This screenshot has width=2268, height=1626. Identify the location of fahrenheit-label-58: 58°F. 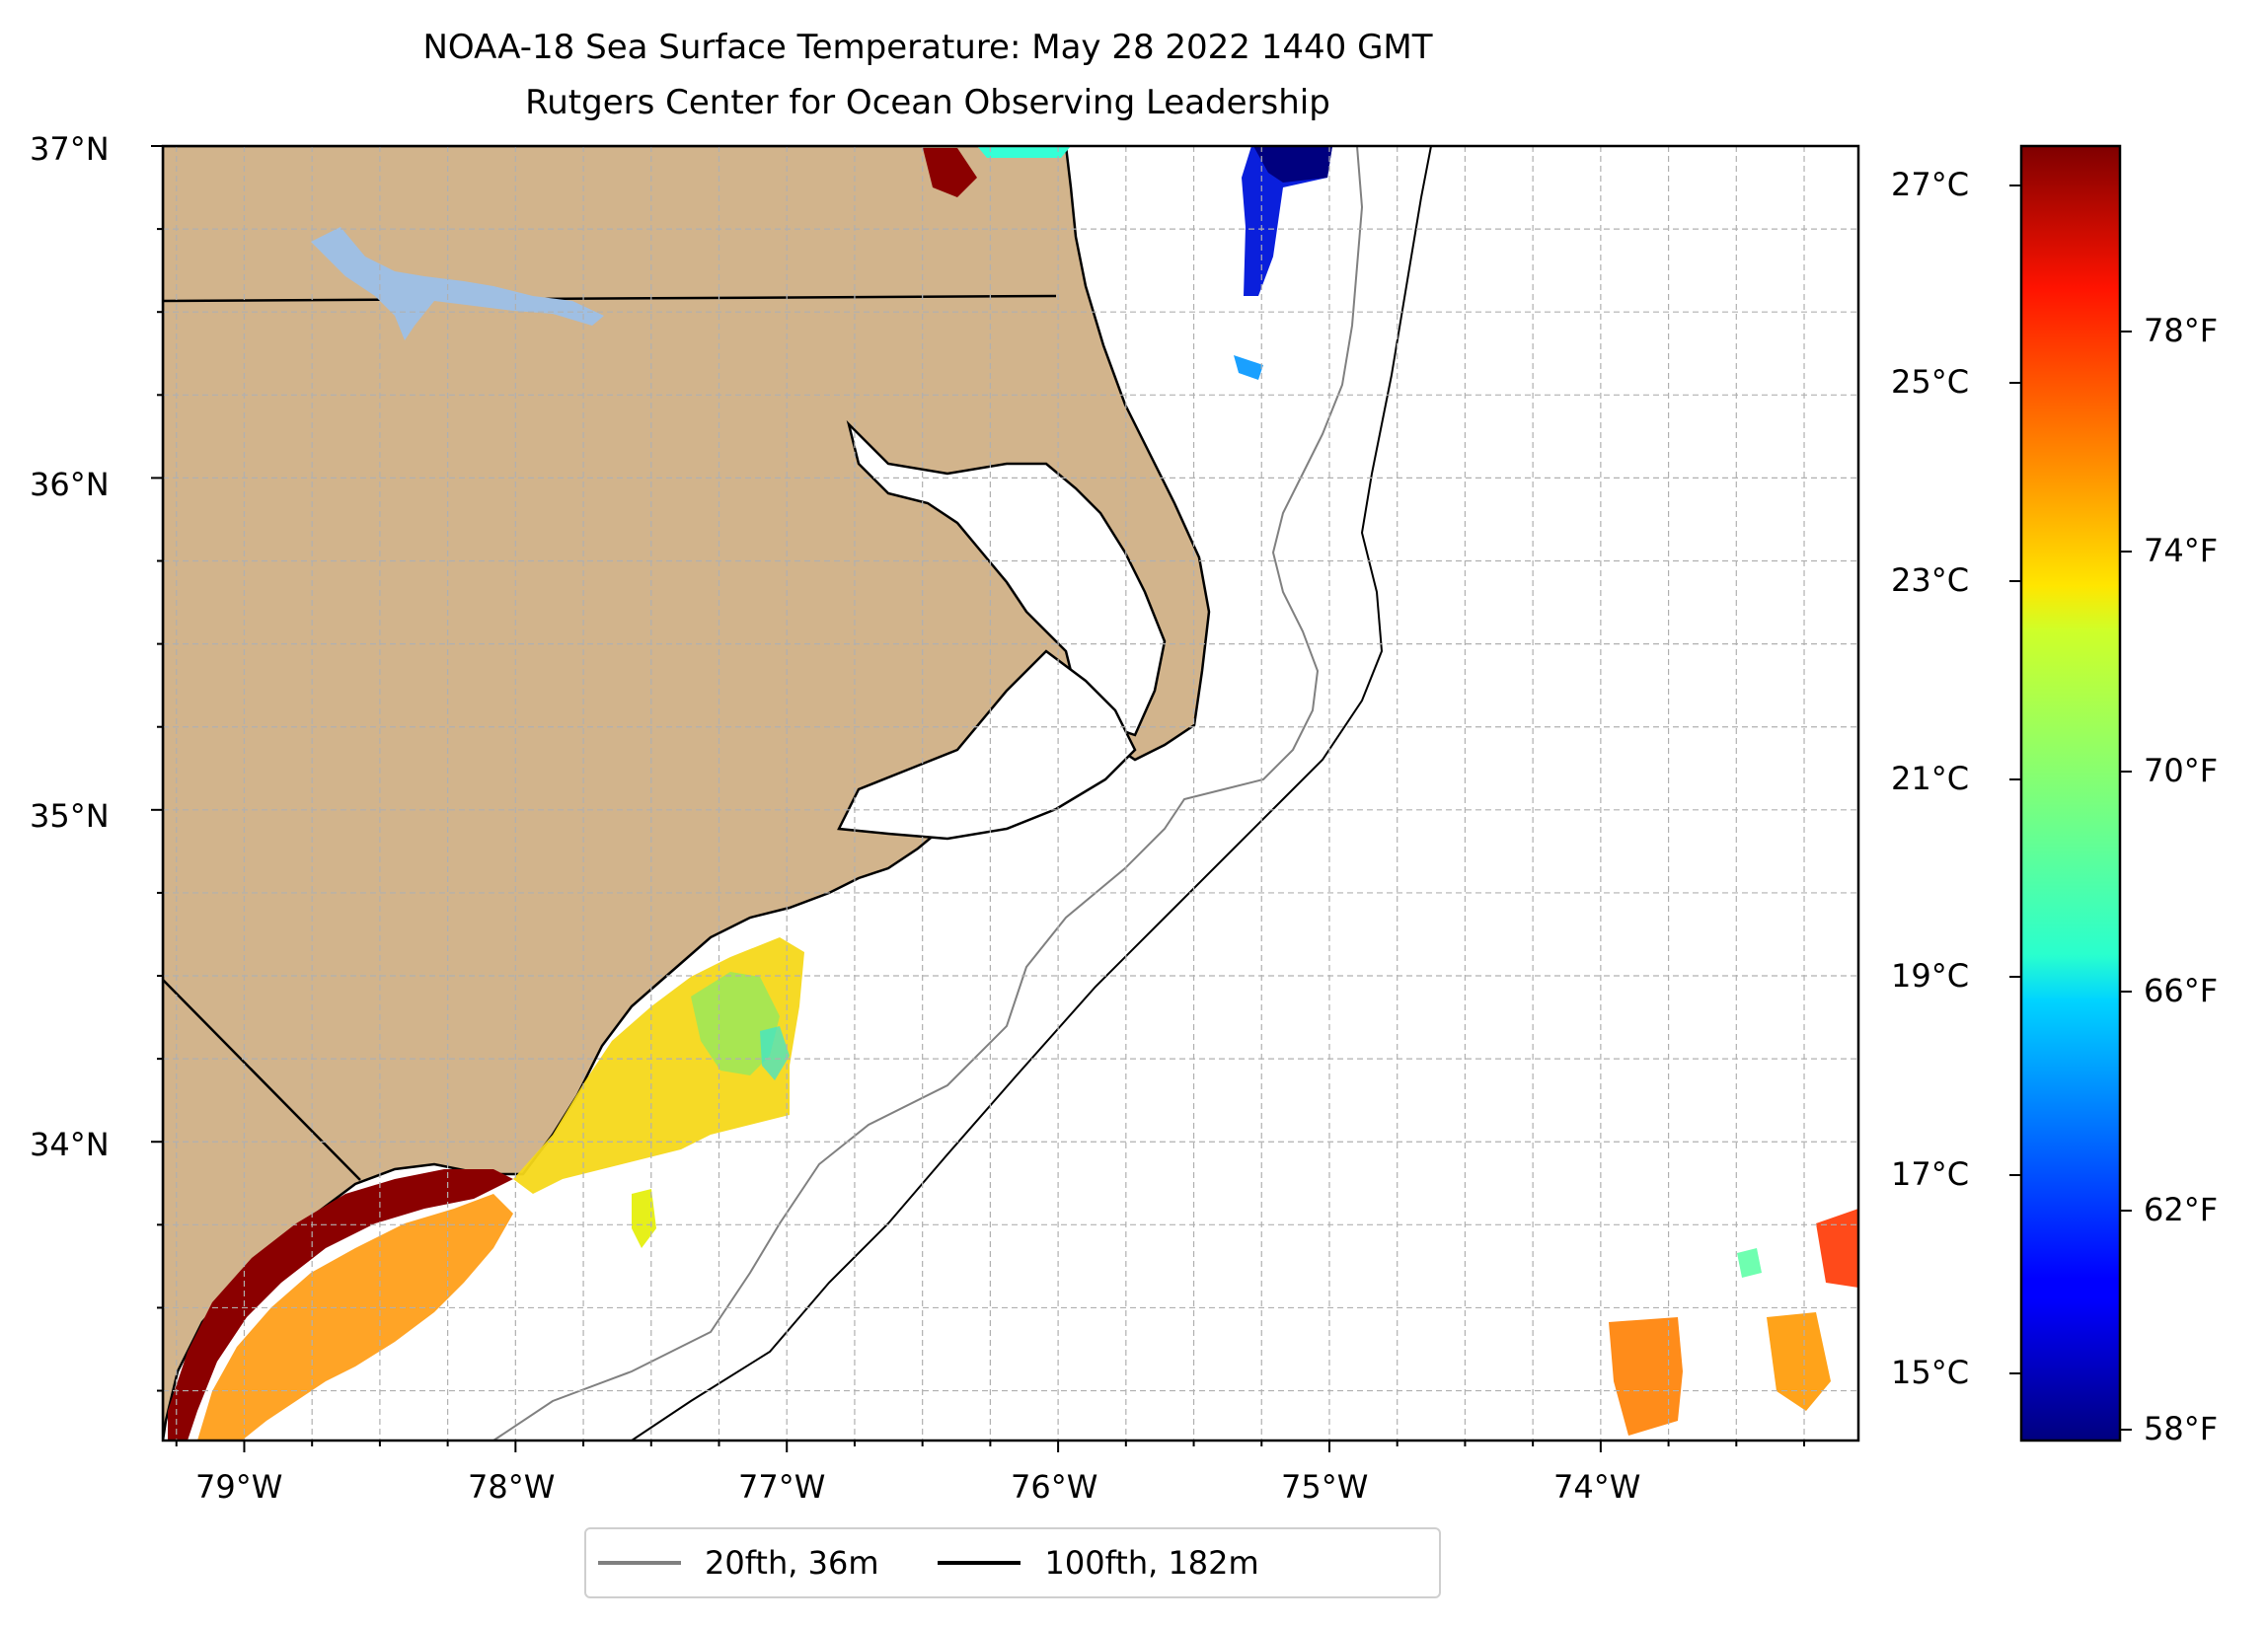
(2182, 1428).